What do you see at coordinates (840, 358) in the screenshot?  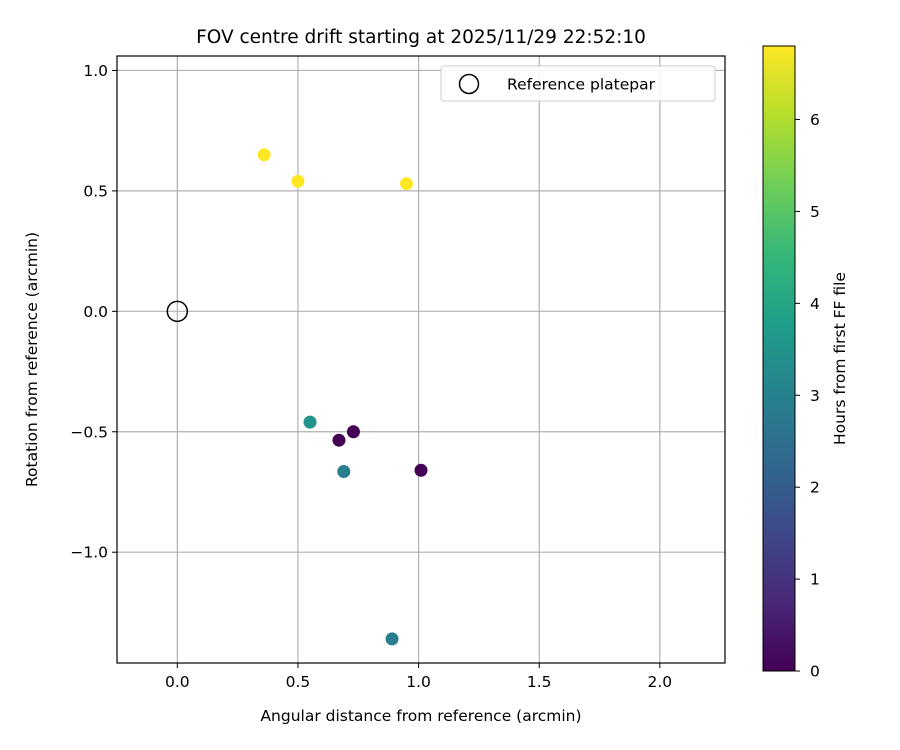 I see `colorbar-label: Hours from first FF file` at bounding box center [840, 358].